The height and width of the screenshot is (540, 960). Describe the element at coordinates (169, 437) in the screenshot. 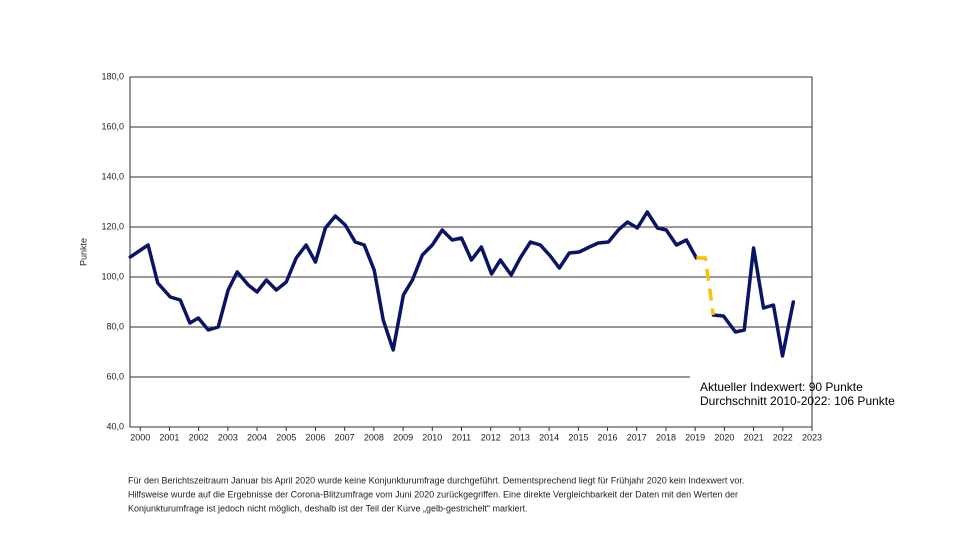

I see `x-tick-label: 2001` at that location.